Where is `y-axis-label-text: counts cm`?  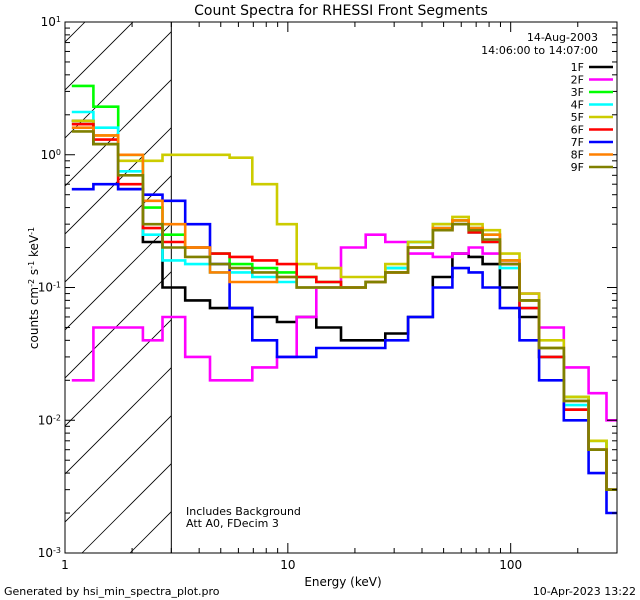 y-axis-label-text: counts cm is located at coordinates (34, 318).